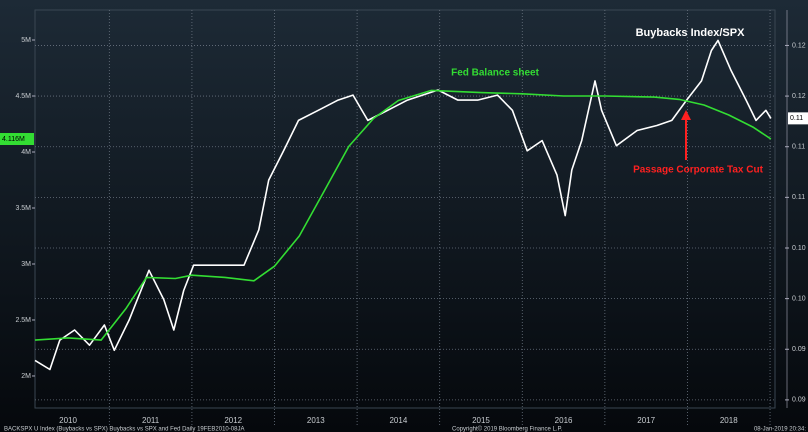  What do you see at coordinates (23, 208) in the screenshot?
I see `y-tick-label: 3.5M` at bounding box center [23, 208].